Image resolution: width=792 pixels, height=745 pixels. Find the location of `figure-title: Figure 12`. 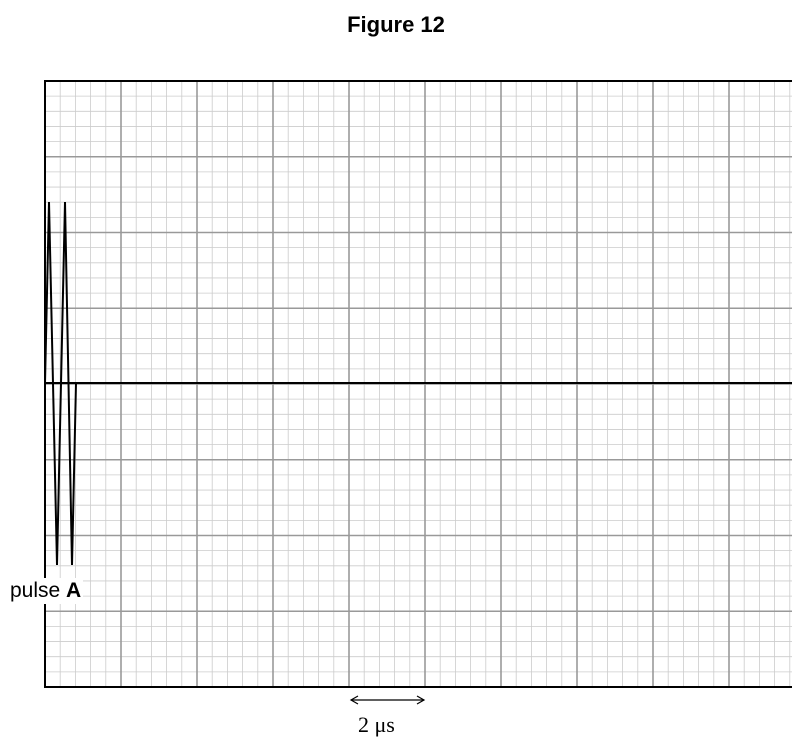

figure-title: Figure 12 is located at coordinates (396, 24).